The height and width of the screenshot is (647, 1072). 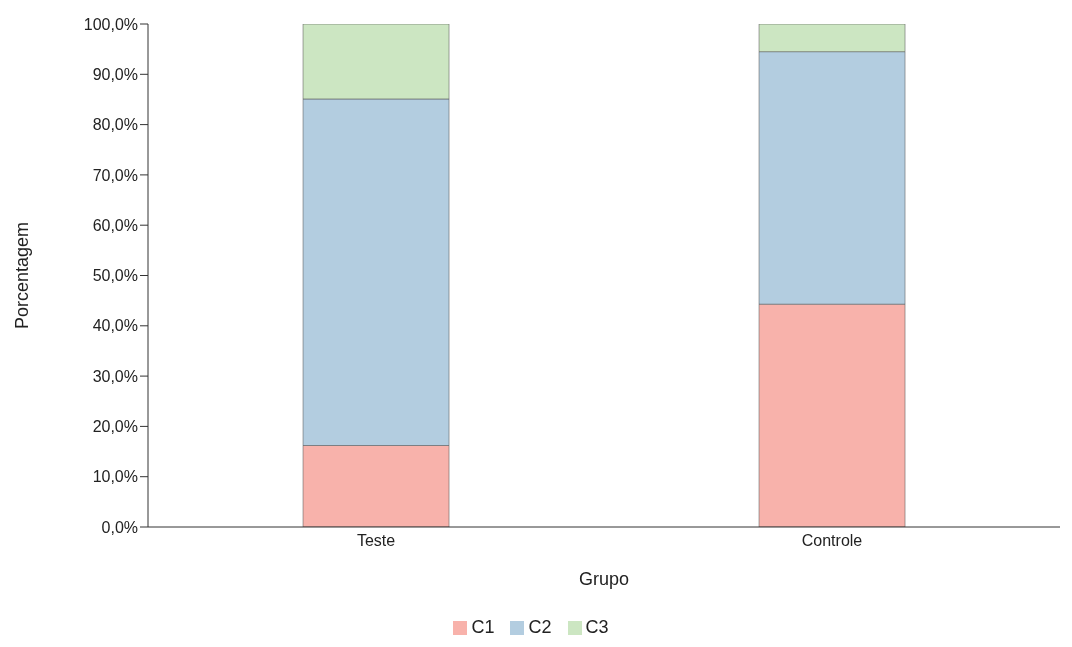 I want to click on legend-label: C3, so click(x=597, y=627).